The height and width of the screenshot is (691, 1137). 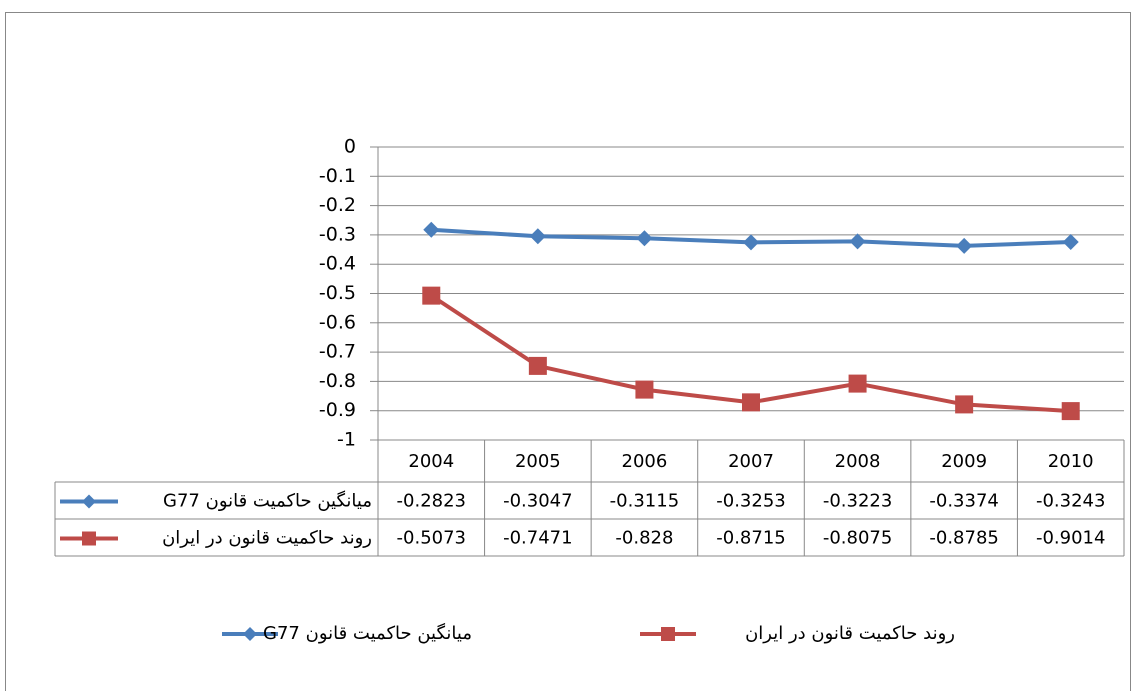 I want to click on x-tick-label: 2010, so click(x=1071, y=461).